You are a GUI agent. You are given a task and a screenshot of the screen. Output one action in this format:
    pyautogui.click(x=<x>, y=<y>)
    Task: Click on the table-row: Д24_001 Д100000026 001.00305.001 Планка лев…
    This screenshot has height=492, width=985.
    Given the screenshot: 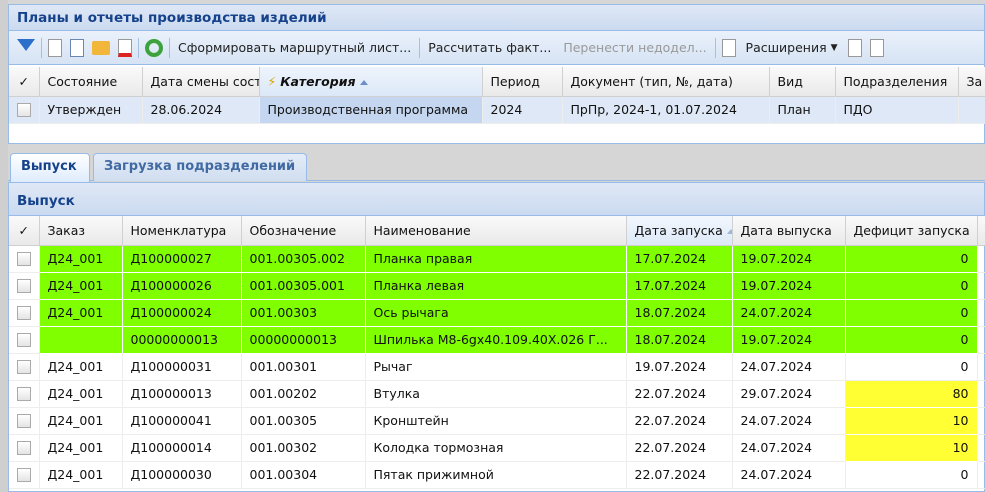 What is the action you would take?
    pyautogui.click(x=497, y=286)
    